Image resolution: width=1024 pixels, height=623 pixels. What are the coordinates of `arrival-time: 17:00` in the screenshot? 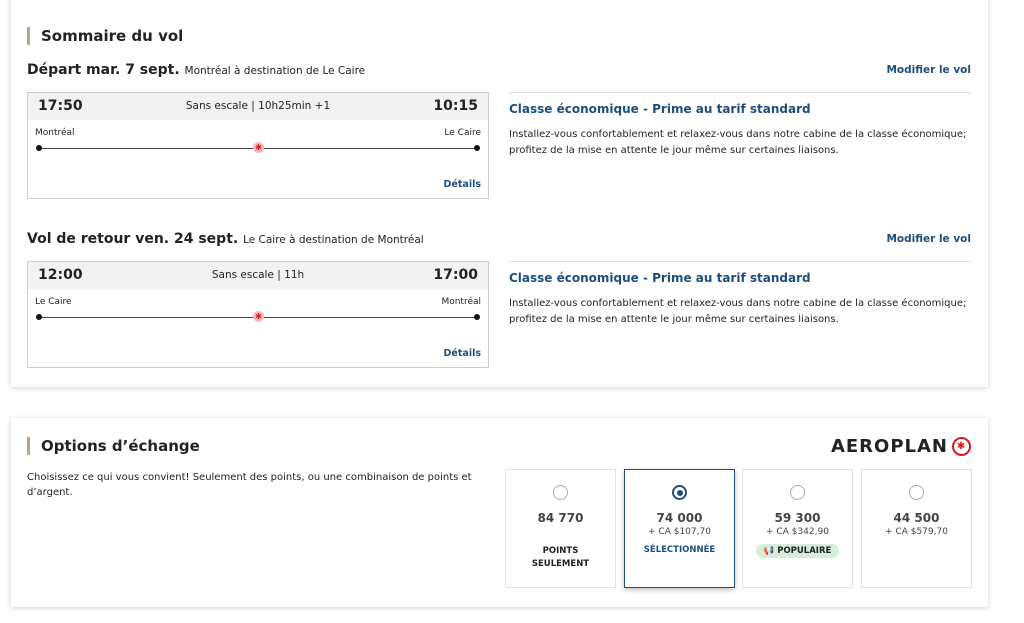 It's located at (455, 275).